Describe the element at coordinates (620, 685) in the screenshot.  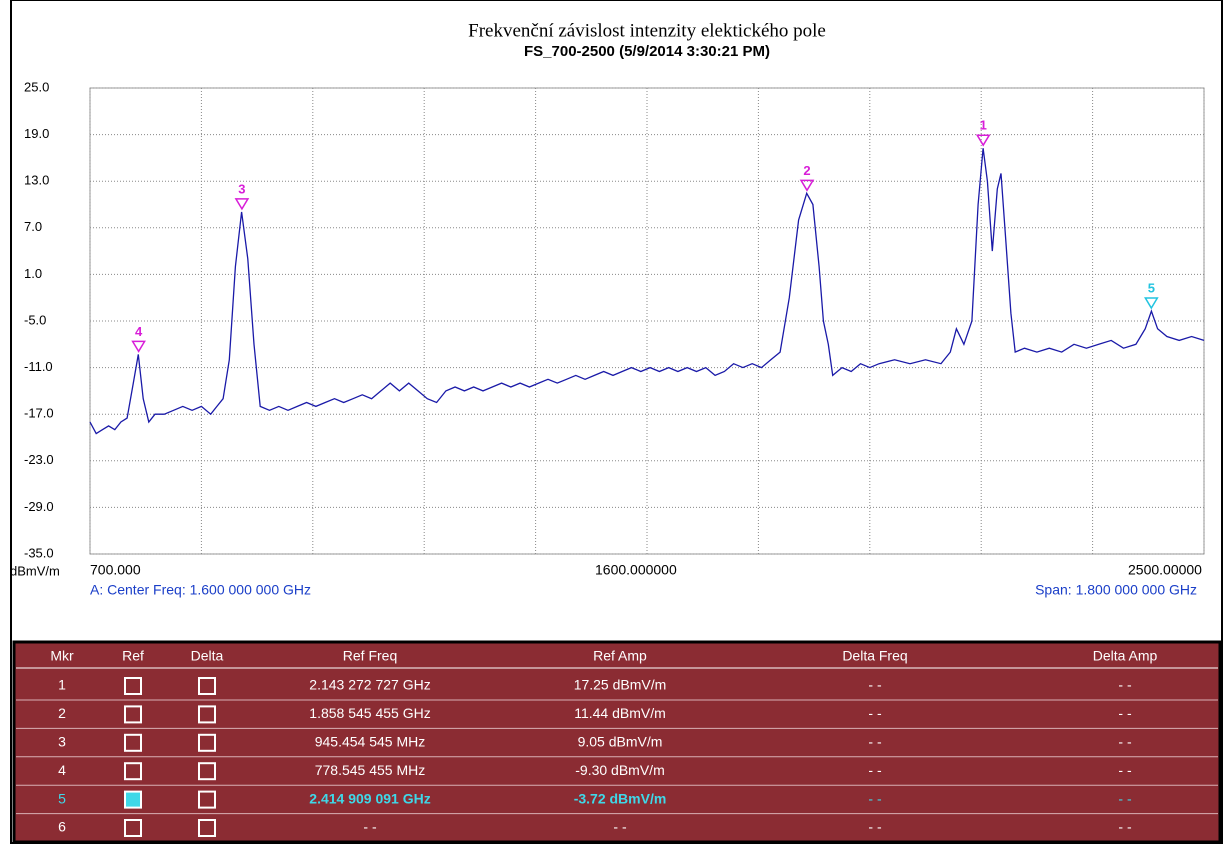
I see `ref-amp: 17.25 dBmV/m` at that location.